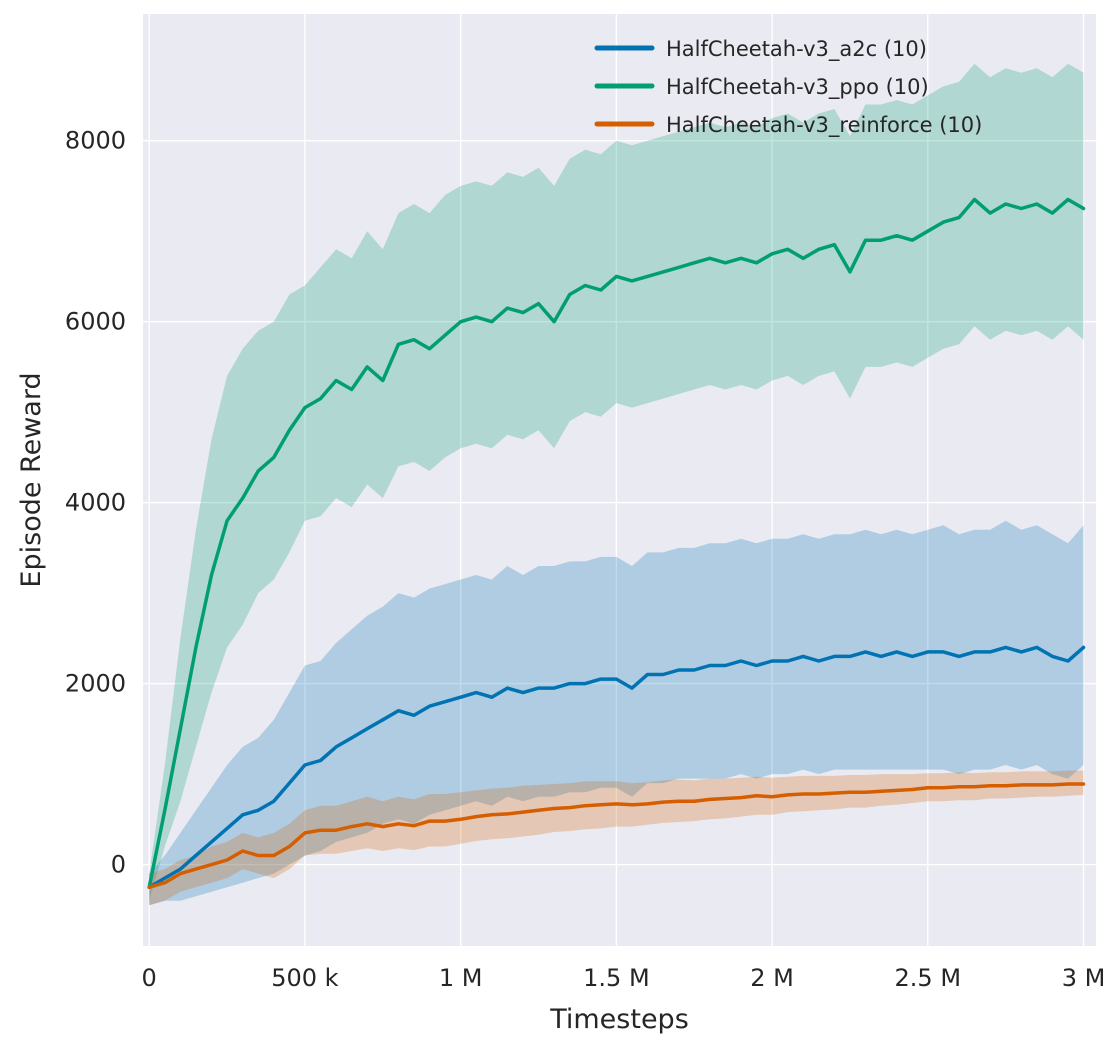 The width and height of the screenshot is (1114, 1054). Describe the element at coordinates (619, 1019) in the screenshot. I see `x-axis-label: Timesteps` at that location.